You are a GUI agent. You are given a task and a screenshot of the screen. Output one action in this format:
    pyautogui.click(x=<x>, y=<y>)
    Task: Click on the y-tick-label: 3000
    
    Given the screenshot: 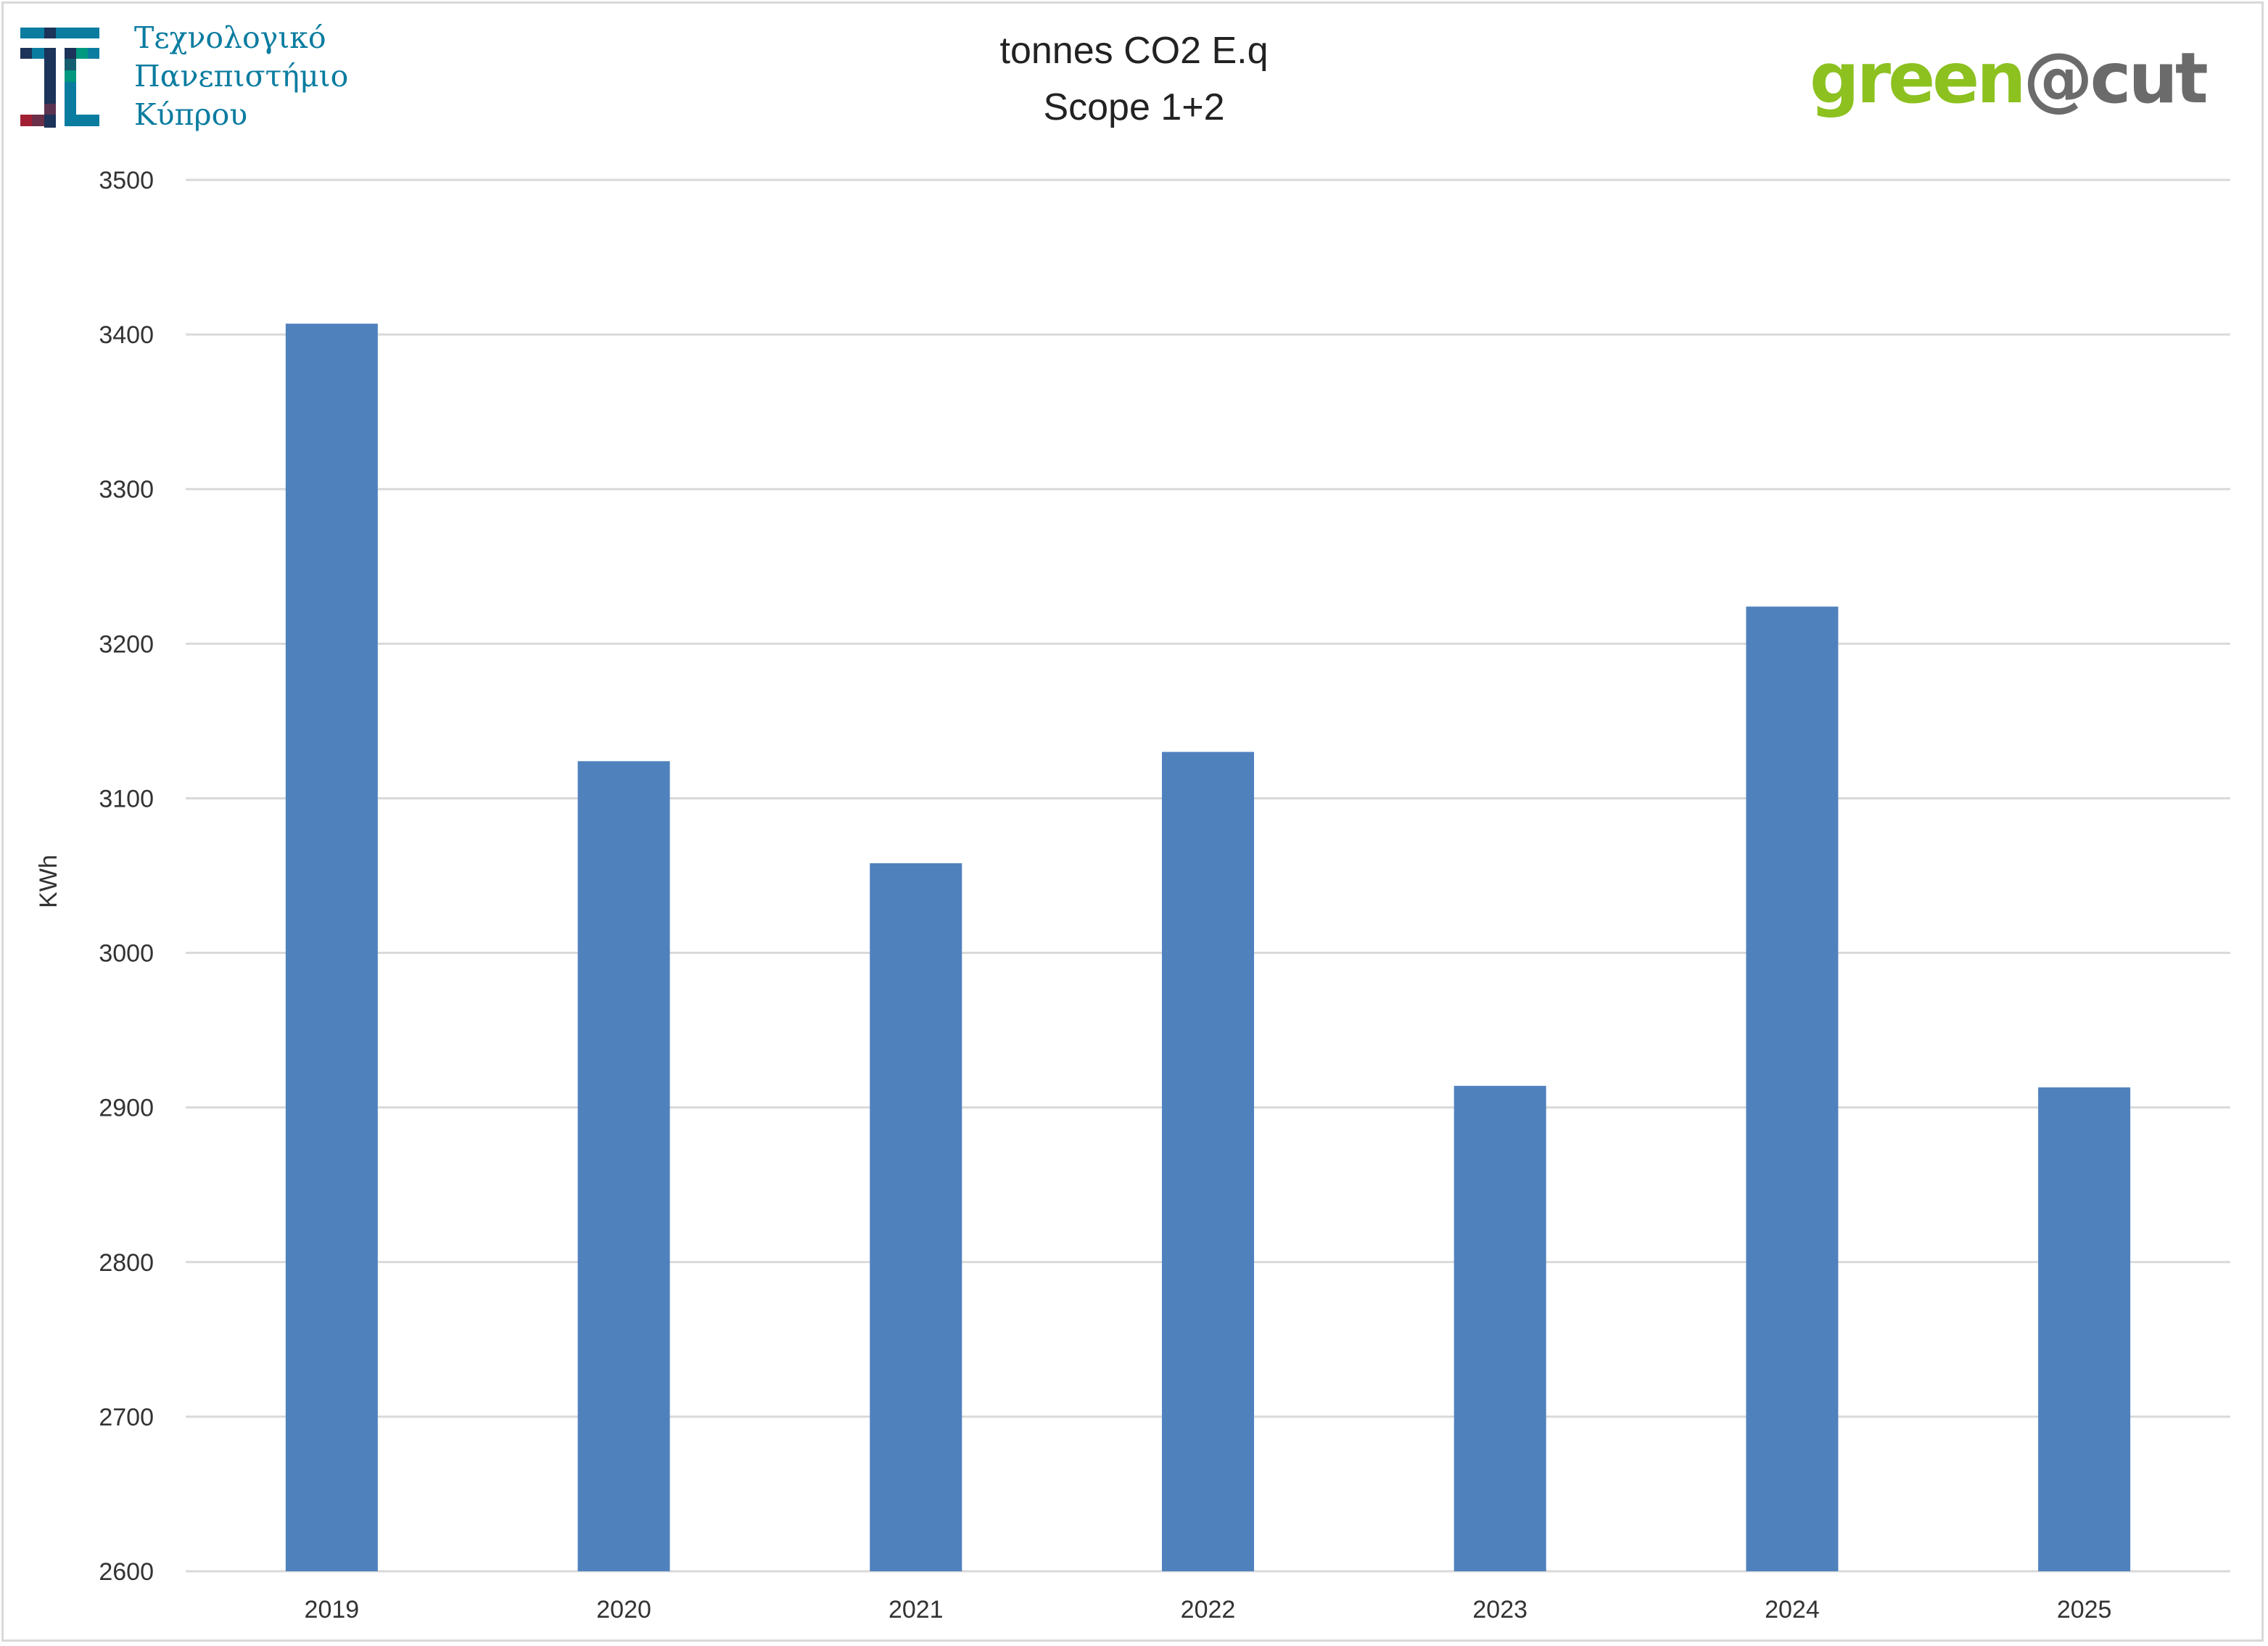 What is the action you would take?
    pyautogui.click(x=126, y=954)
    